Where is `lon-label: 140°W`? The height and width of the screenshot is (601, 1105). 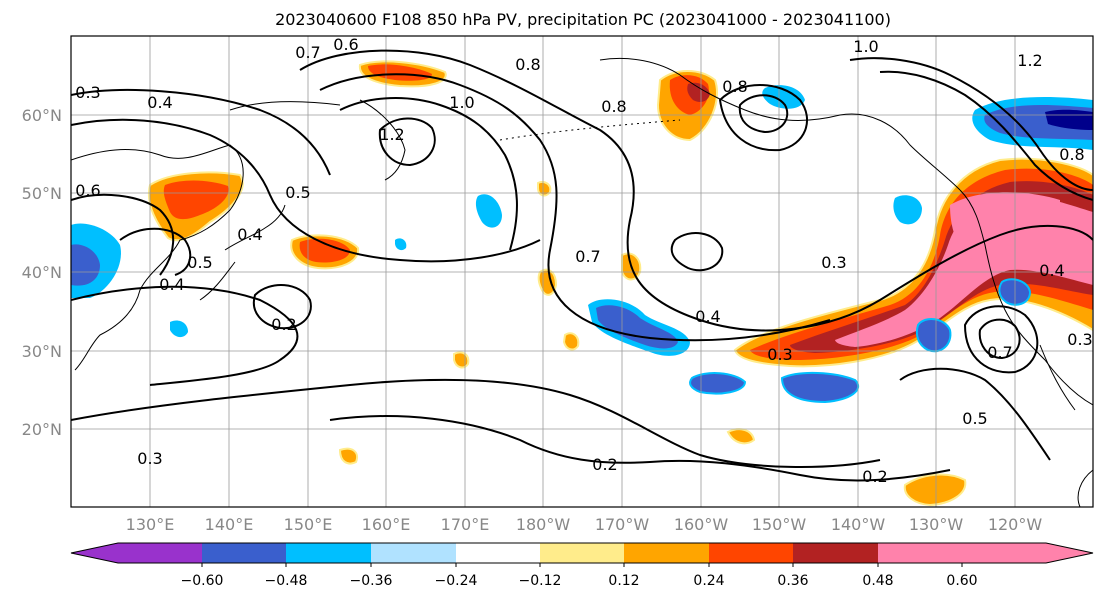
lon-label: 140°W is located at coordinates (858, 524).